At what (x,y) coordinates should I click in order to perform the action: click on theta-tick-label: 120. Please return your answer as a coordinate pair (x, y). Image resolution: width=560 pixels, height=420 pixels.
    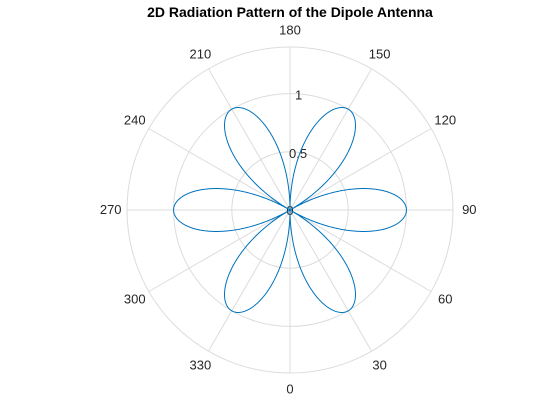
    Looking at the image, I should click on (445, 119).